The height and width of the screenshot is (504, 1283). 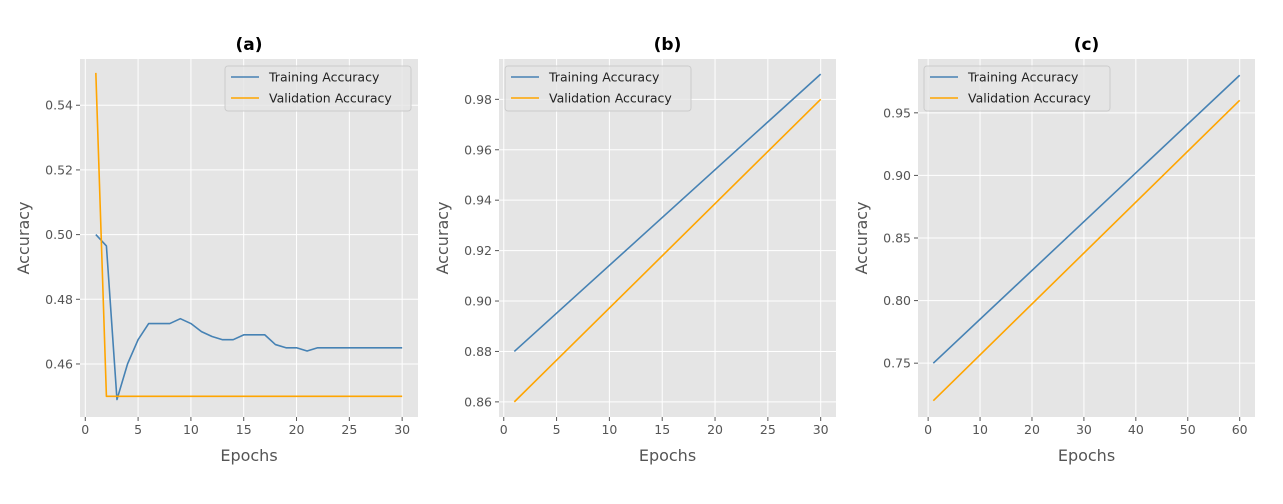 I want to click on y-tick-label: 0.88, so click(x=478, y=351).